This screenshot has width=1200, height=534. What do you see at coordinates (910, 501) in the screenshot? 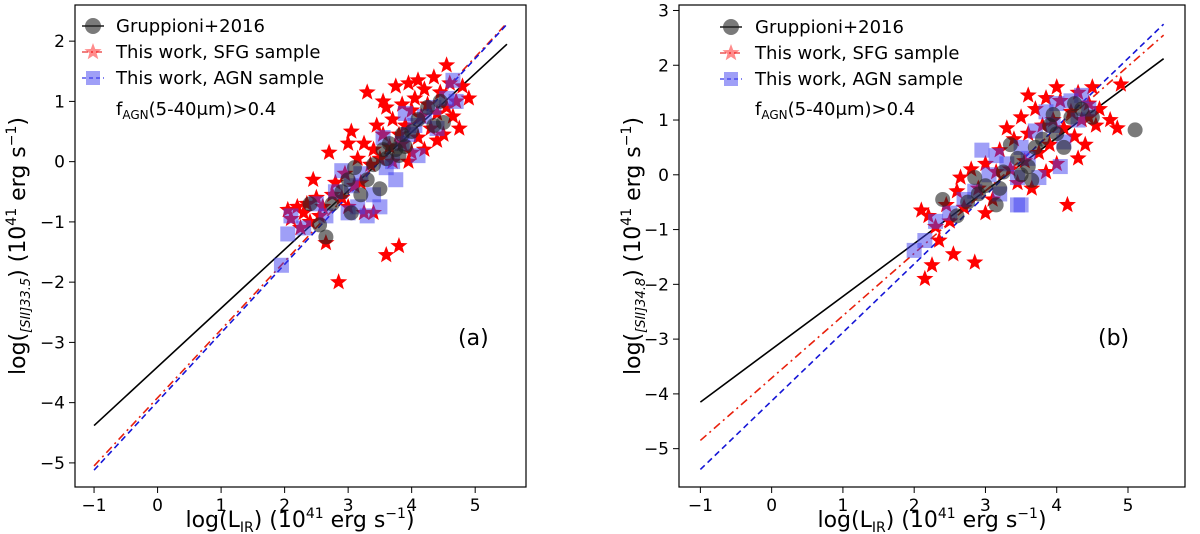
I see `x-ticks-b: −1 0 1 2 3 4 5` at bounding box center [910, 501].